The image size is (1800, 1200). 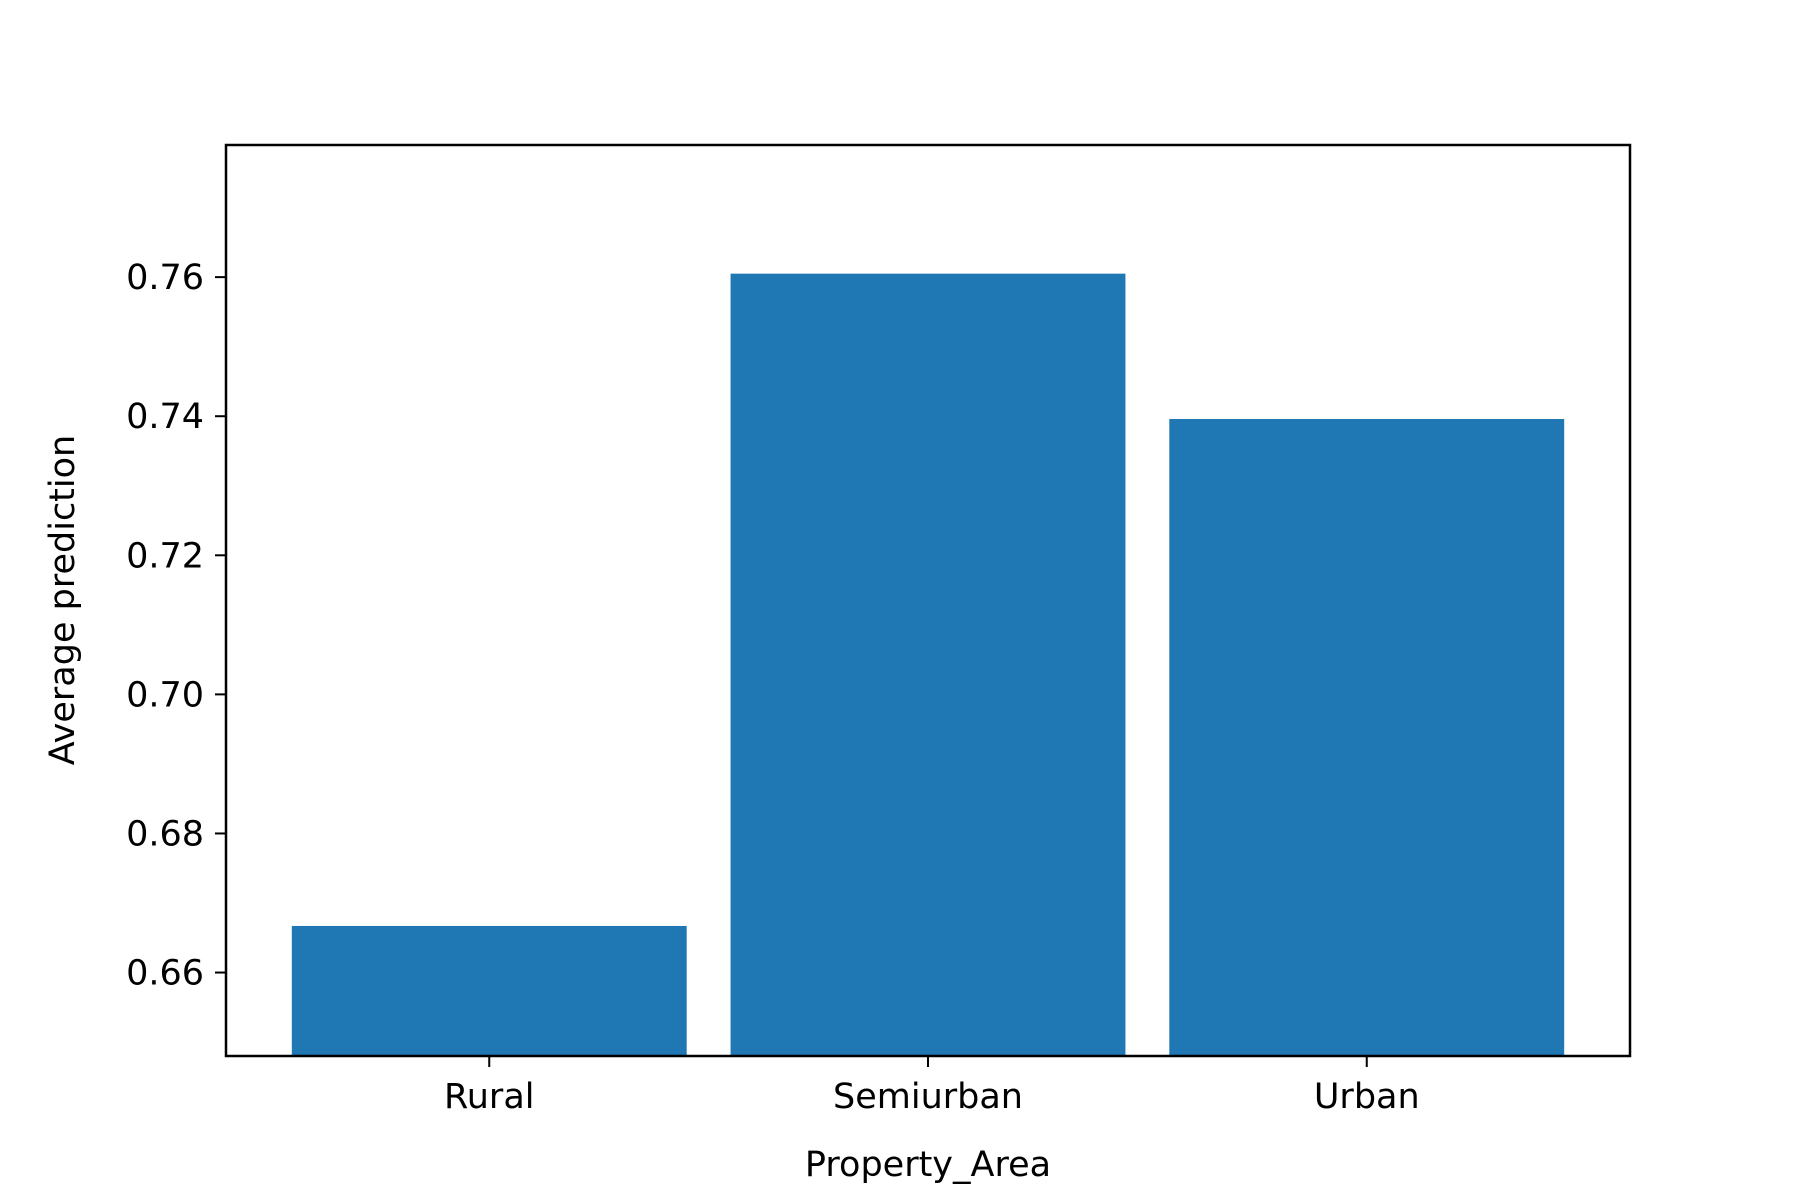 I want to click on y-tick-label: 0.74, so click(x=165, y=417).